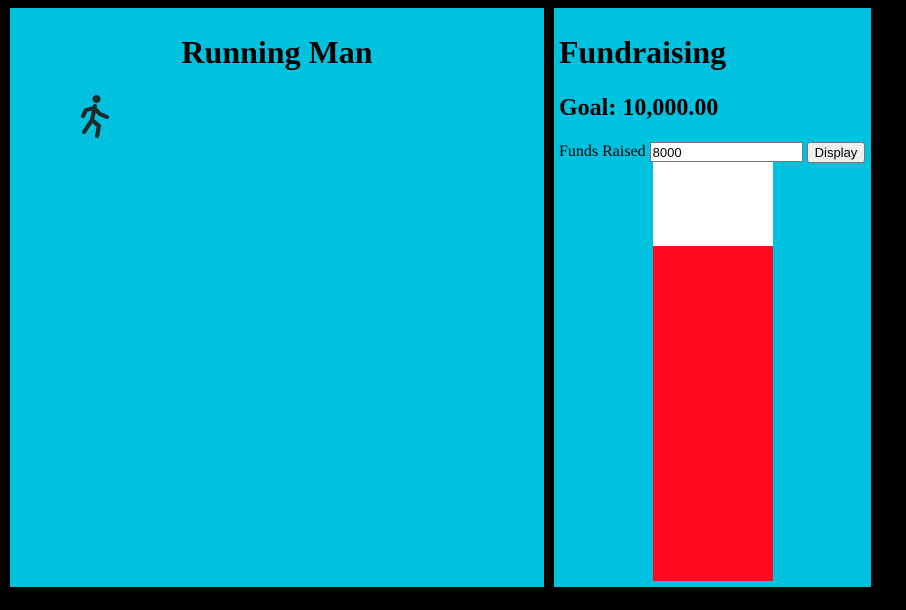  I want to click on goal-heading: Goal: 10,000.00, so click(638, 108).